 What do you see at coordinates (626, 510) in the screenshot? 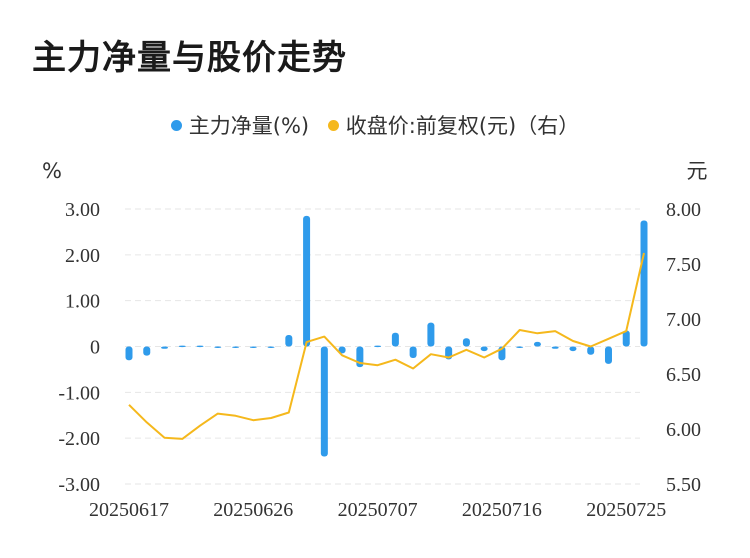
I see `x-tick-label: 20250725` at bounding box center [626, 510].